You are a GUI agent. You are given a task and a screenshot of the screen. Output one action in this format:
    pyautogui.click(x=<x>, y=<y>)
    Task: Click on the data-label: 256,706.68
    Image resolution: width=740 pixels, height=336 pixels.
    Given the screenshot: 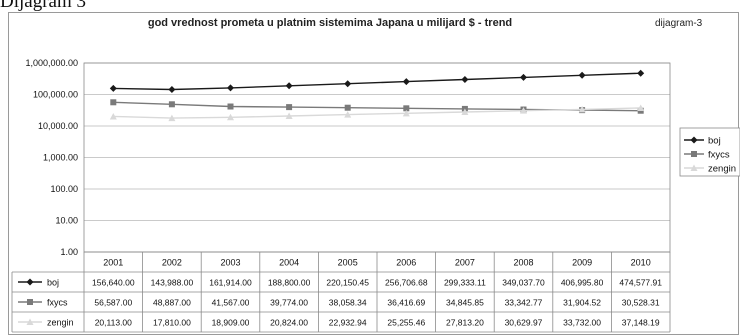 What is the action you would take?
    pyautogui.click(x=406, y=283)
    